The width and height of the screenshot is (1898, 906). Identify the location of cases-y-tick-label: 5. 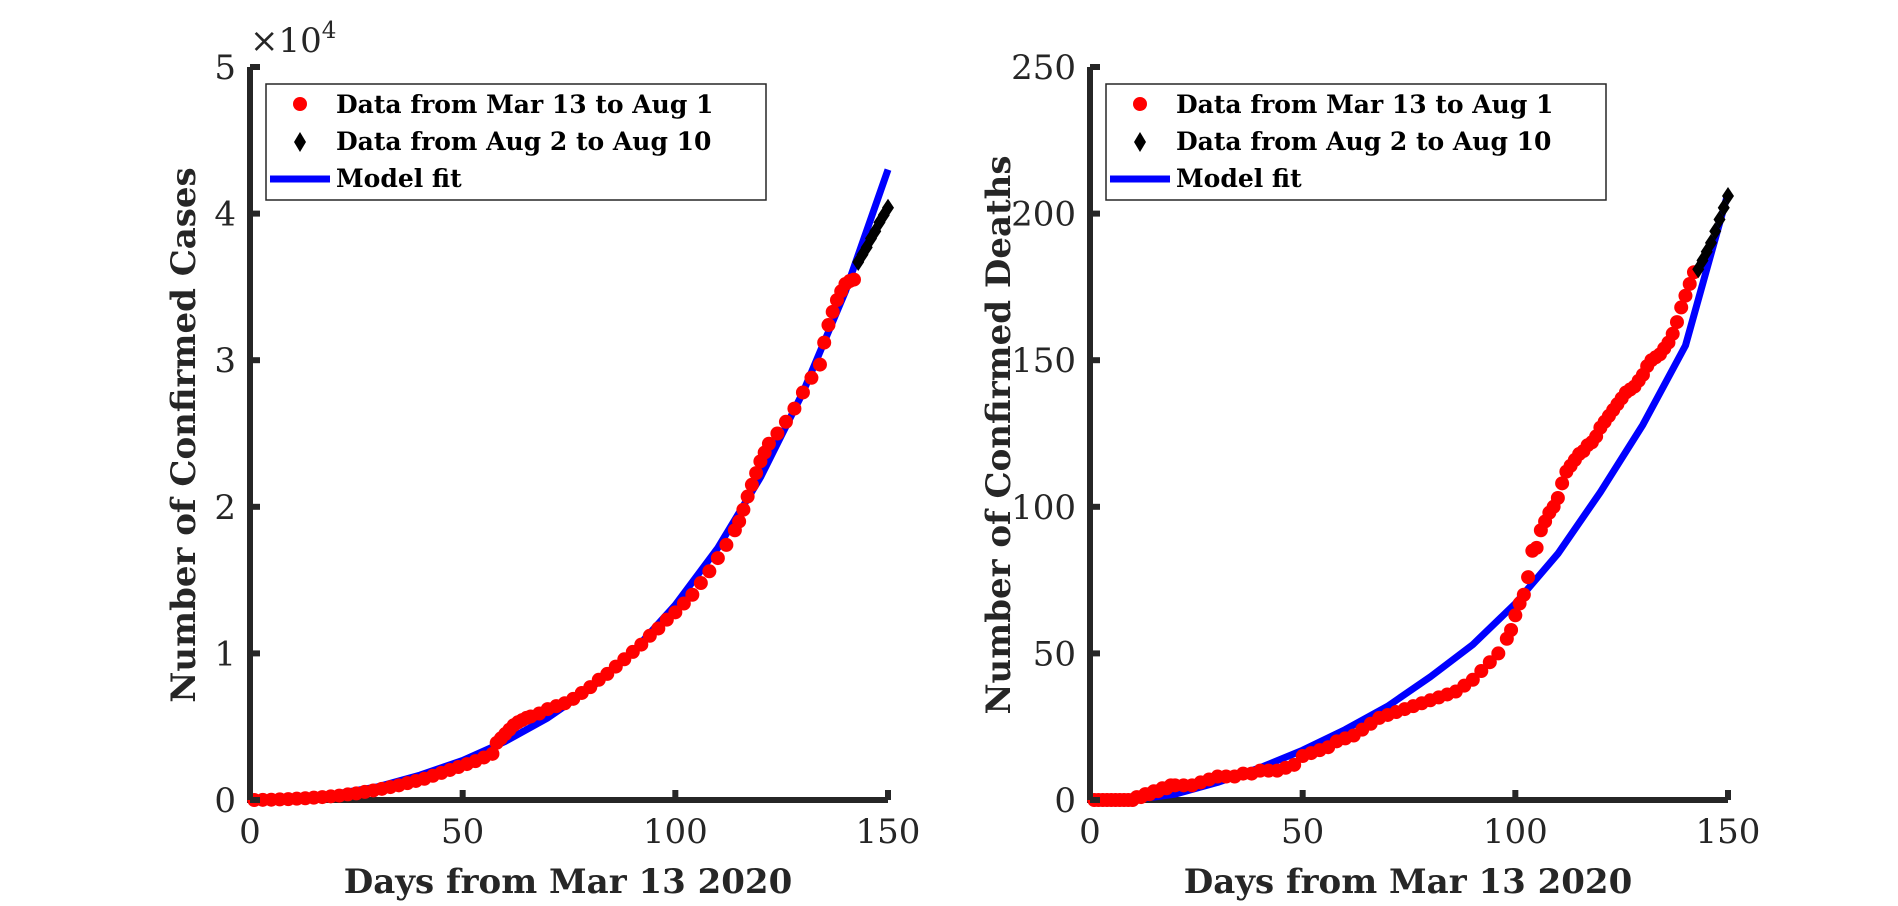
(225, 68).